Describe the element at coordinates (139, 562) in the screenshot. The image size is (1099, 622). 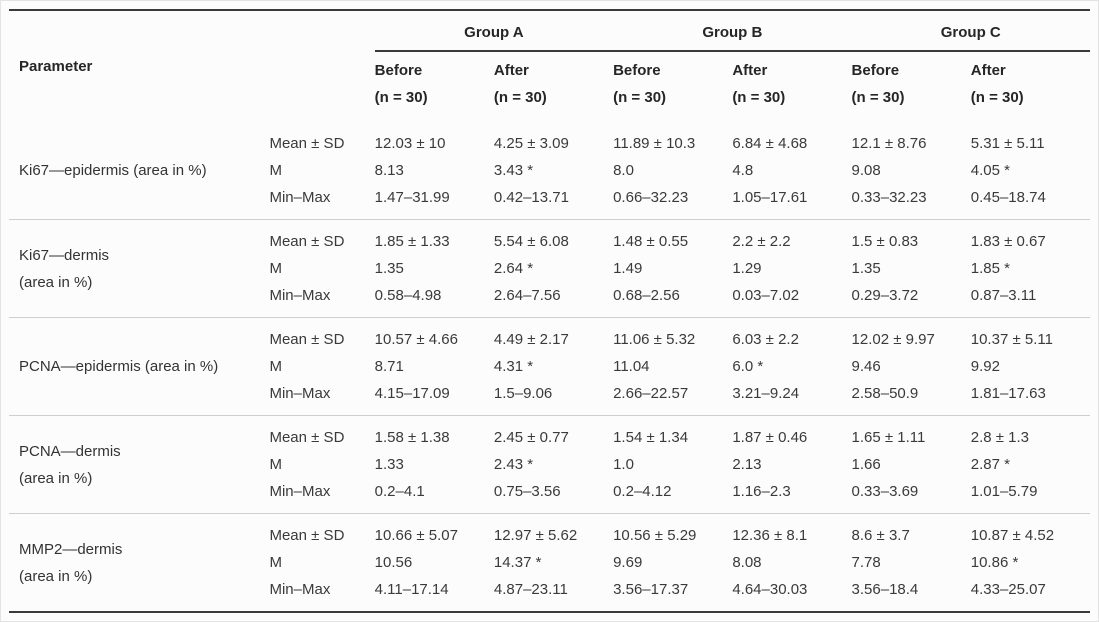
I see `parameter-cell: MMP2—dermis (area in %)` at that location.